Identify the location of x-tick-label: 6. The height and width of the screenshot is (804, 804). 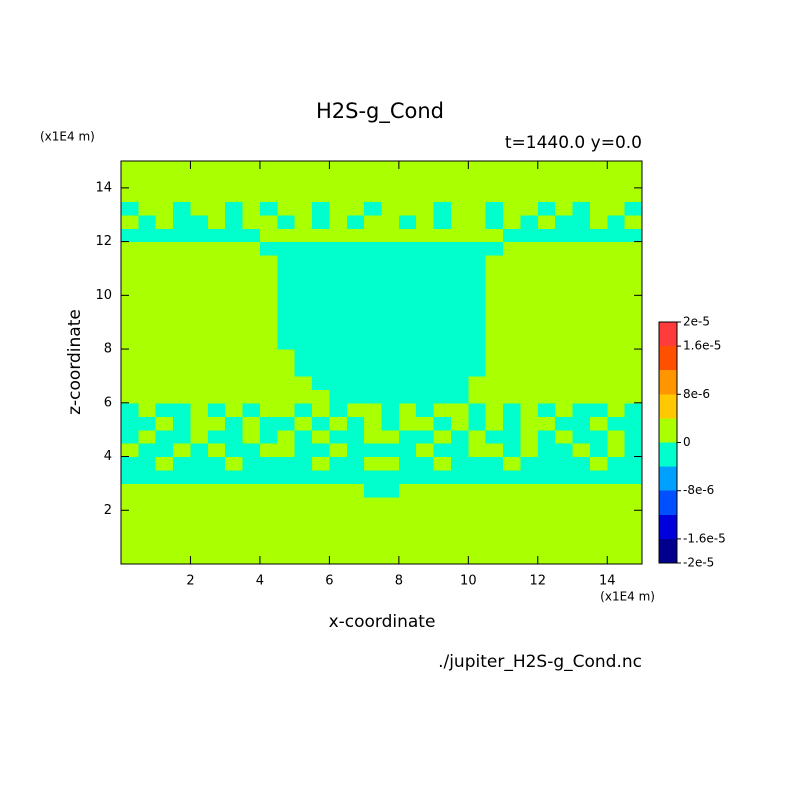
(329, 581).